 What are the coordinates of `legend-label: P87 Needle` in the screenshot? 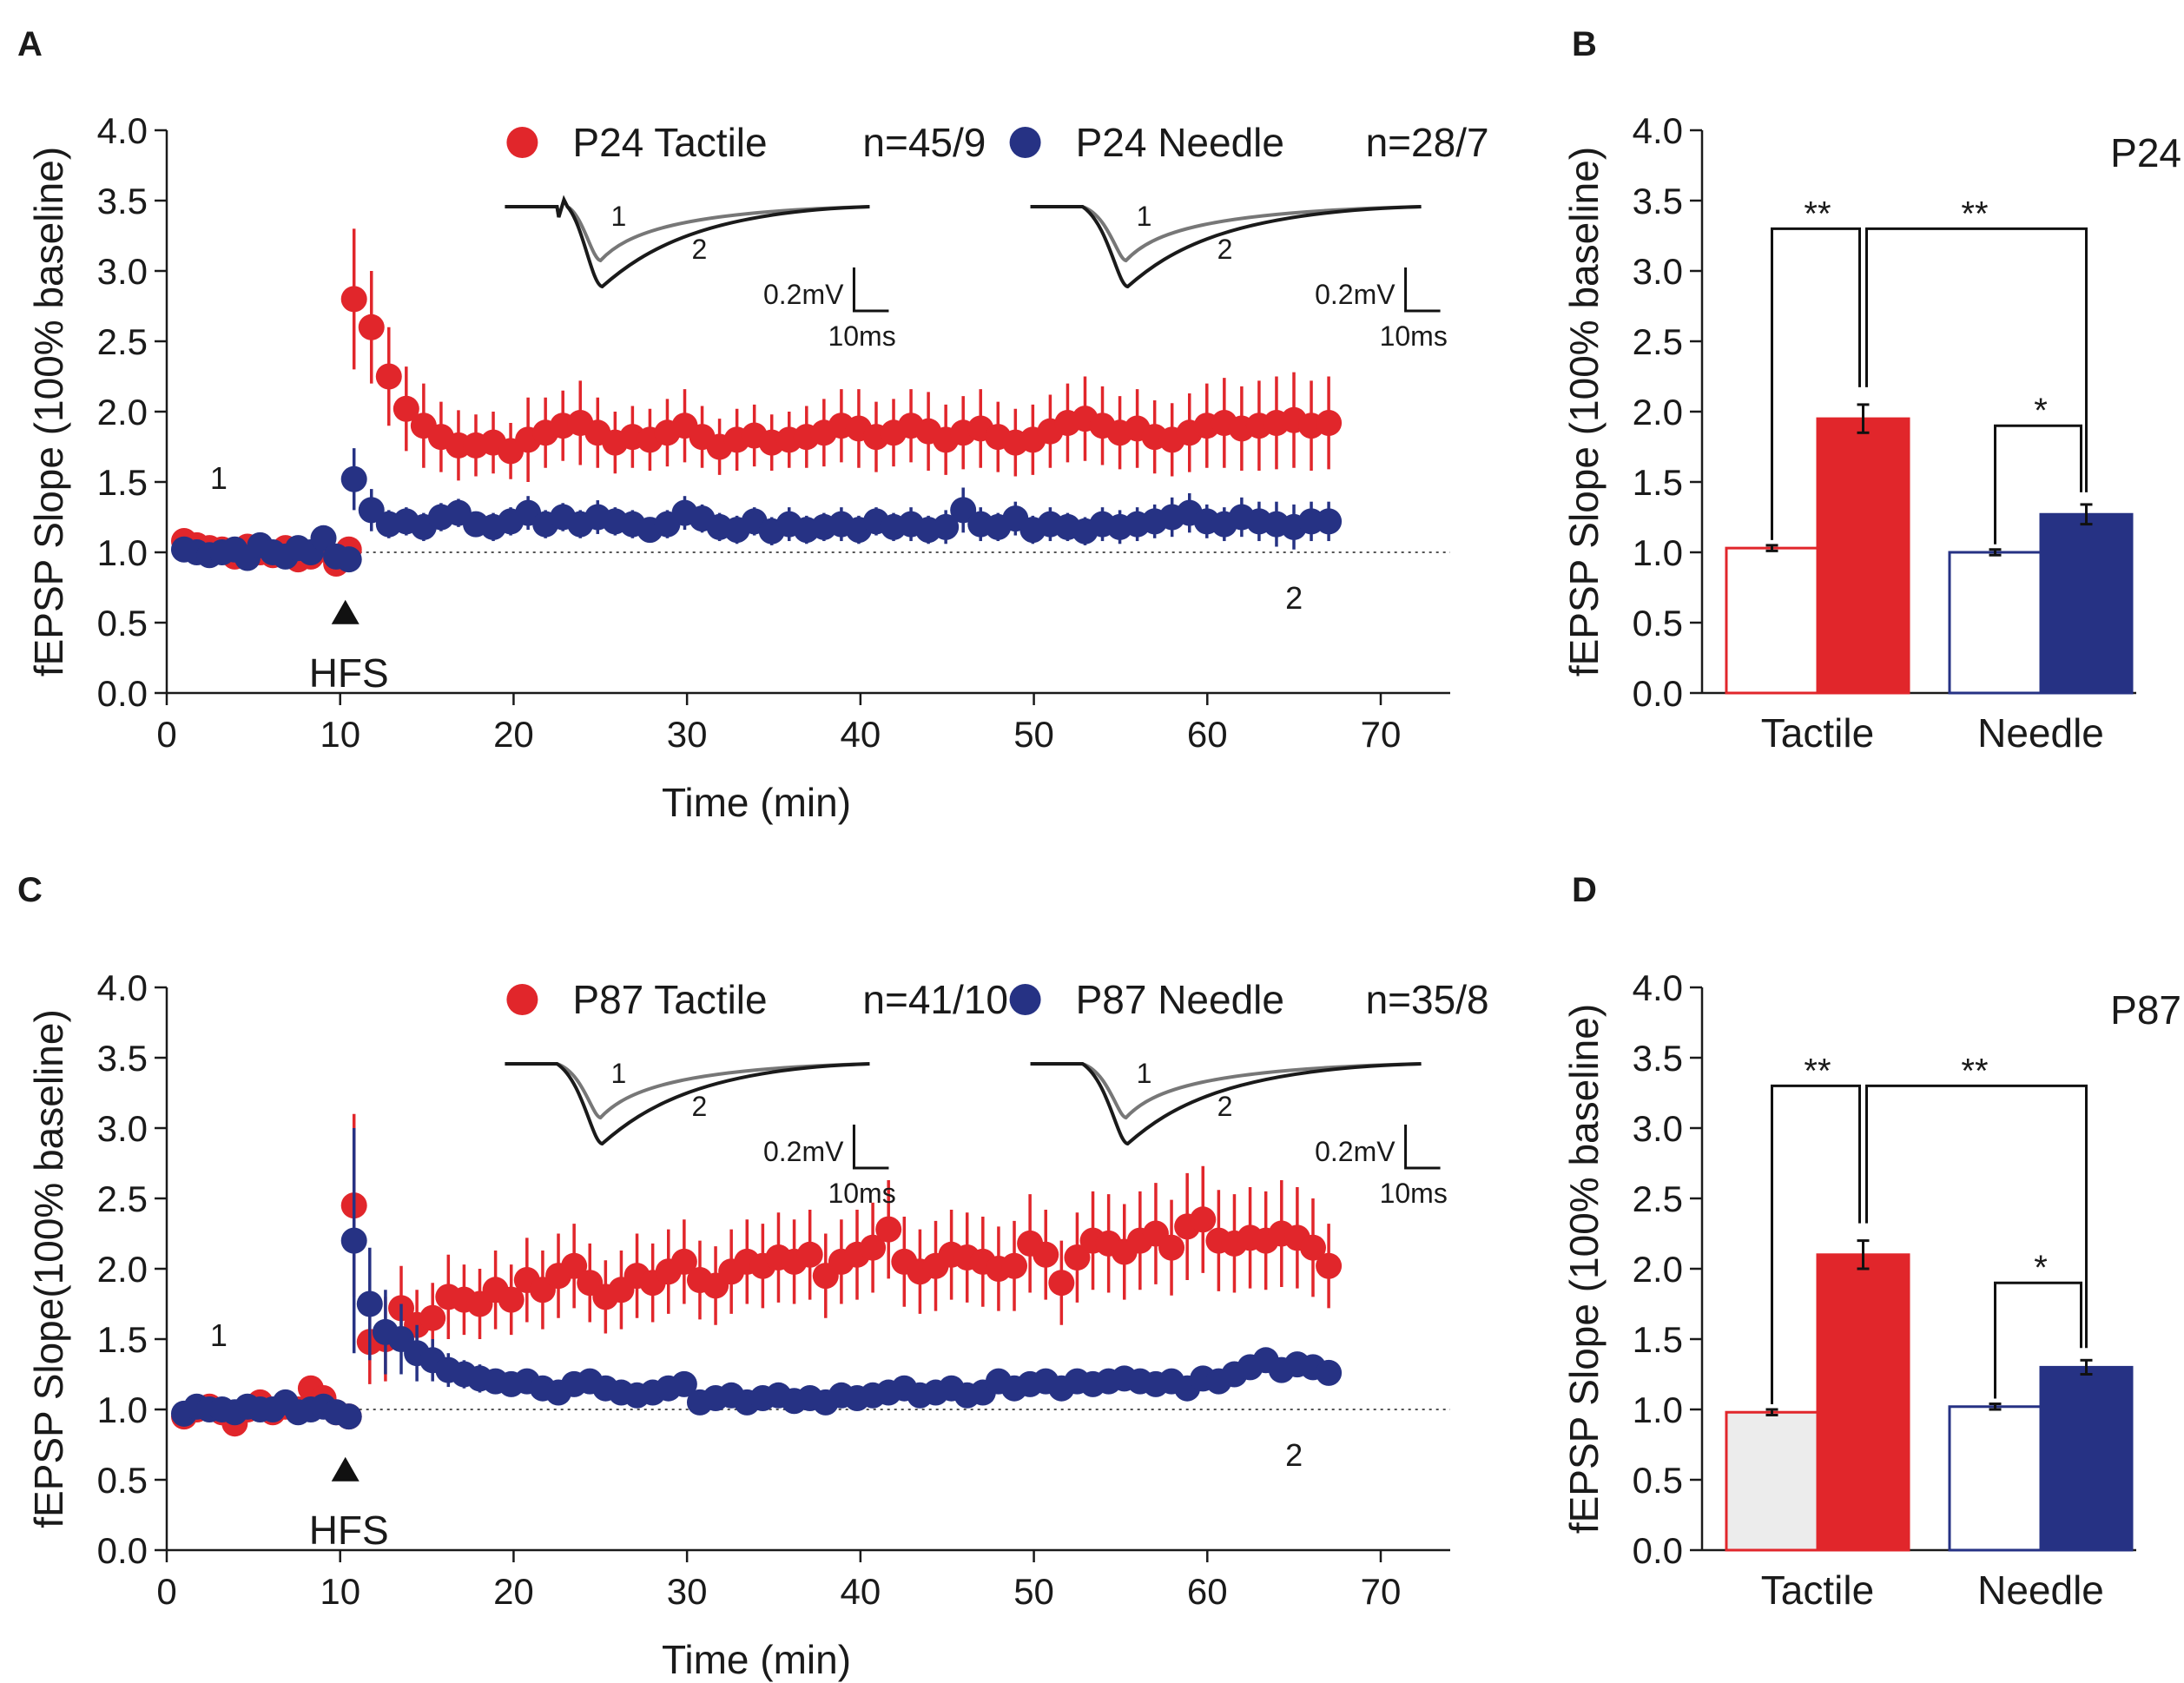 It's located at (1180, 1000).